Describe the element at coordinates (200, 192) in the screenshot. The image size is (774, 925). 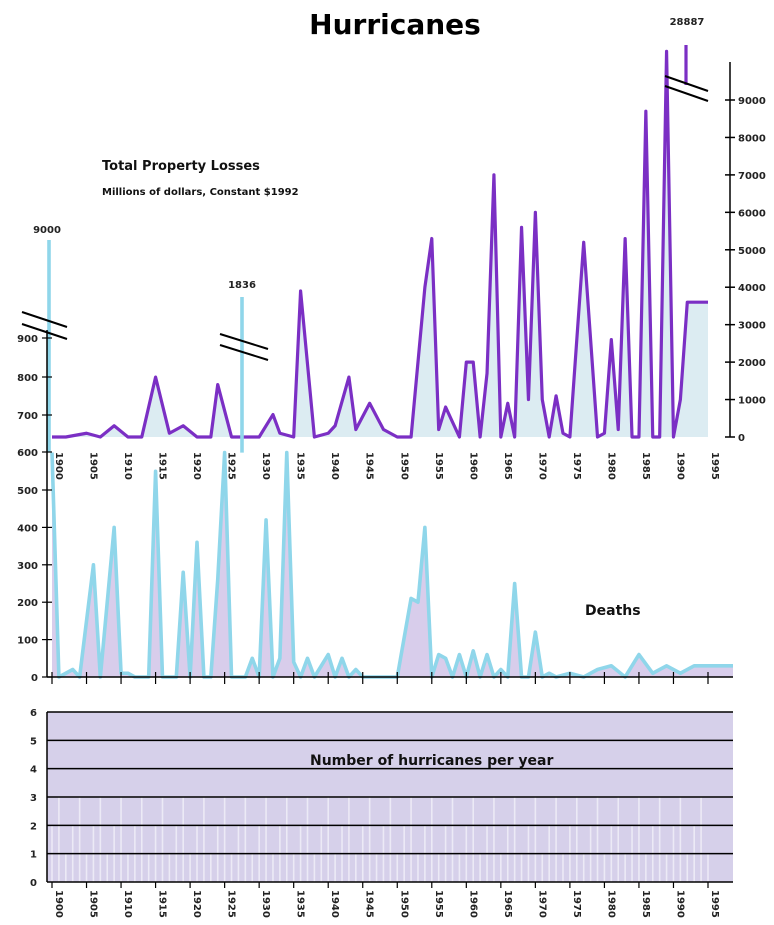
I see `losses-subtitle: Millions of dollars, Constant $1992` at that location.